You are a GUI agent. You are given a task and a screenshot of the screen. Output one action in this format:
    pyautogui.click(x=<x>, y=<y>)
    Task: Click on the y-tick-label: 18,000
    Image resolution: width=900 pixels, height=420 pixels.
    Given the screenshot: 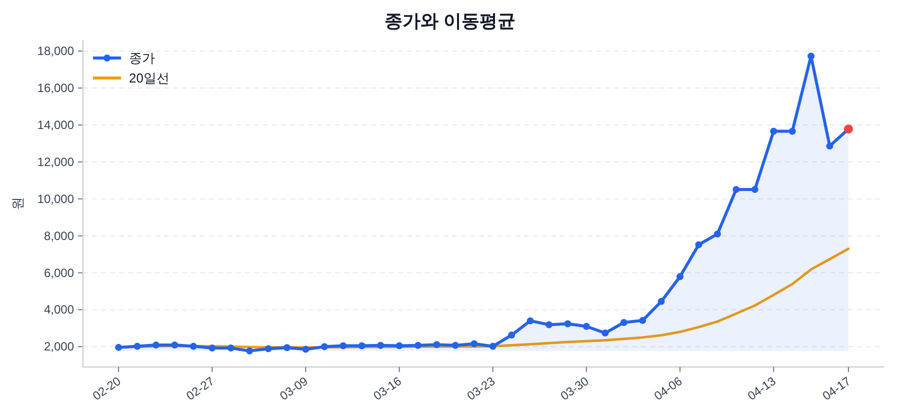 What is the action you would take?
    pyautogui.click(x=55, y=51)
    